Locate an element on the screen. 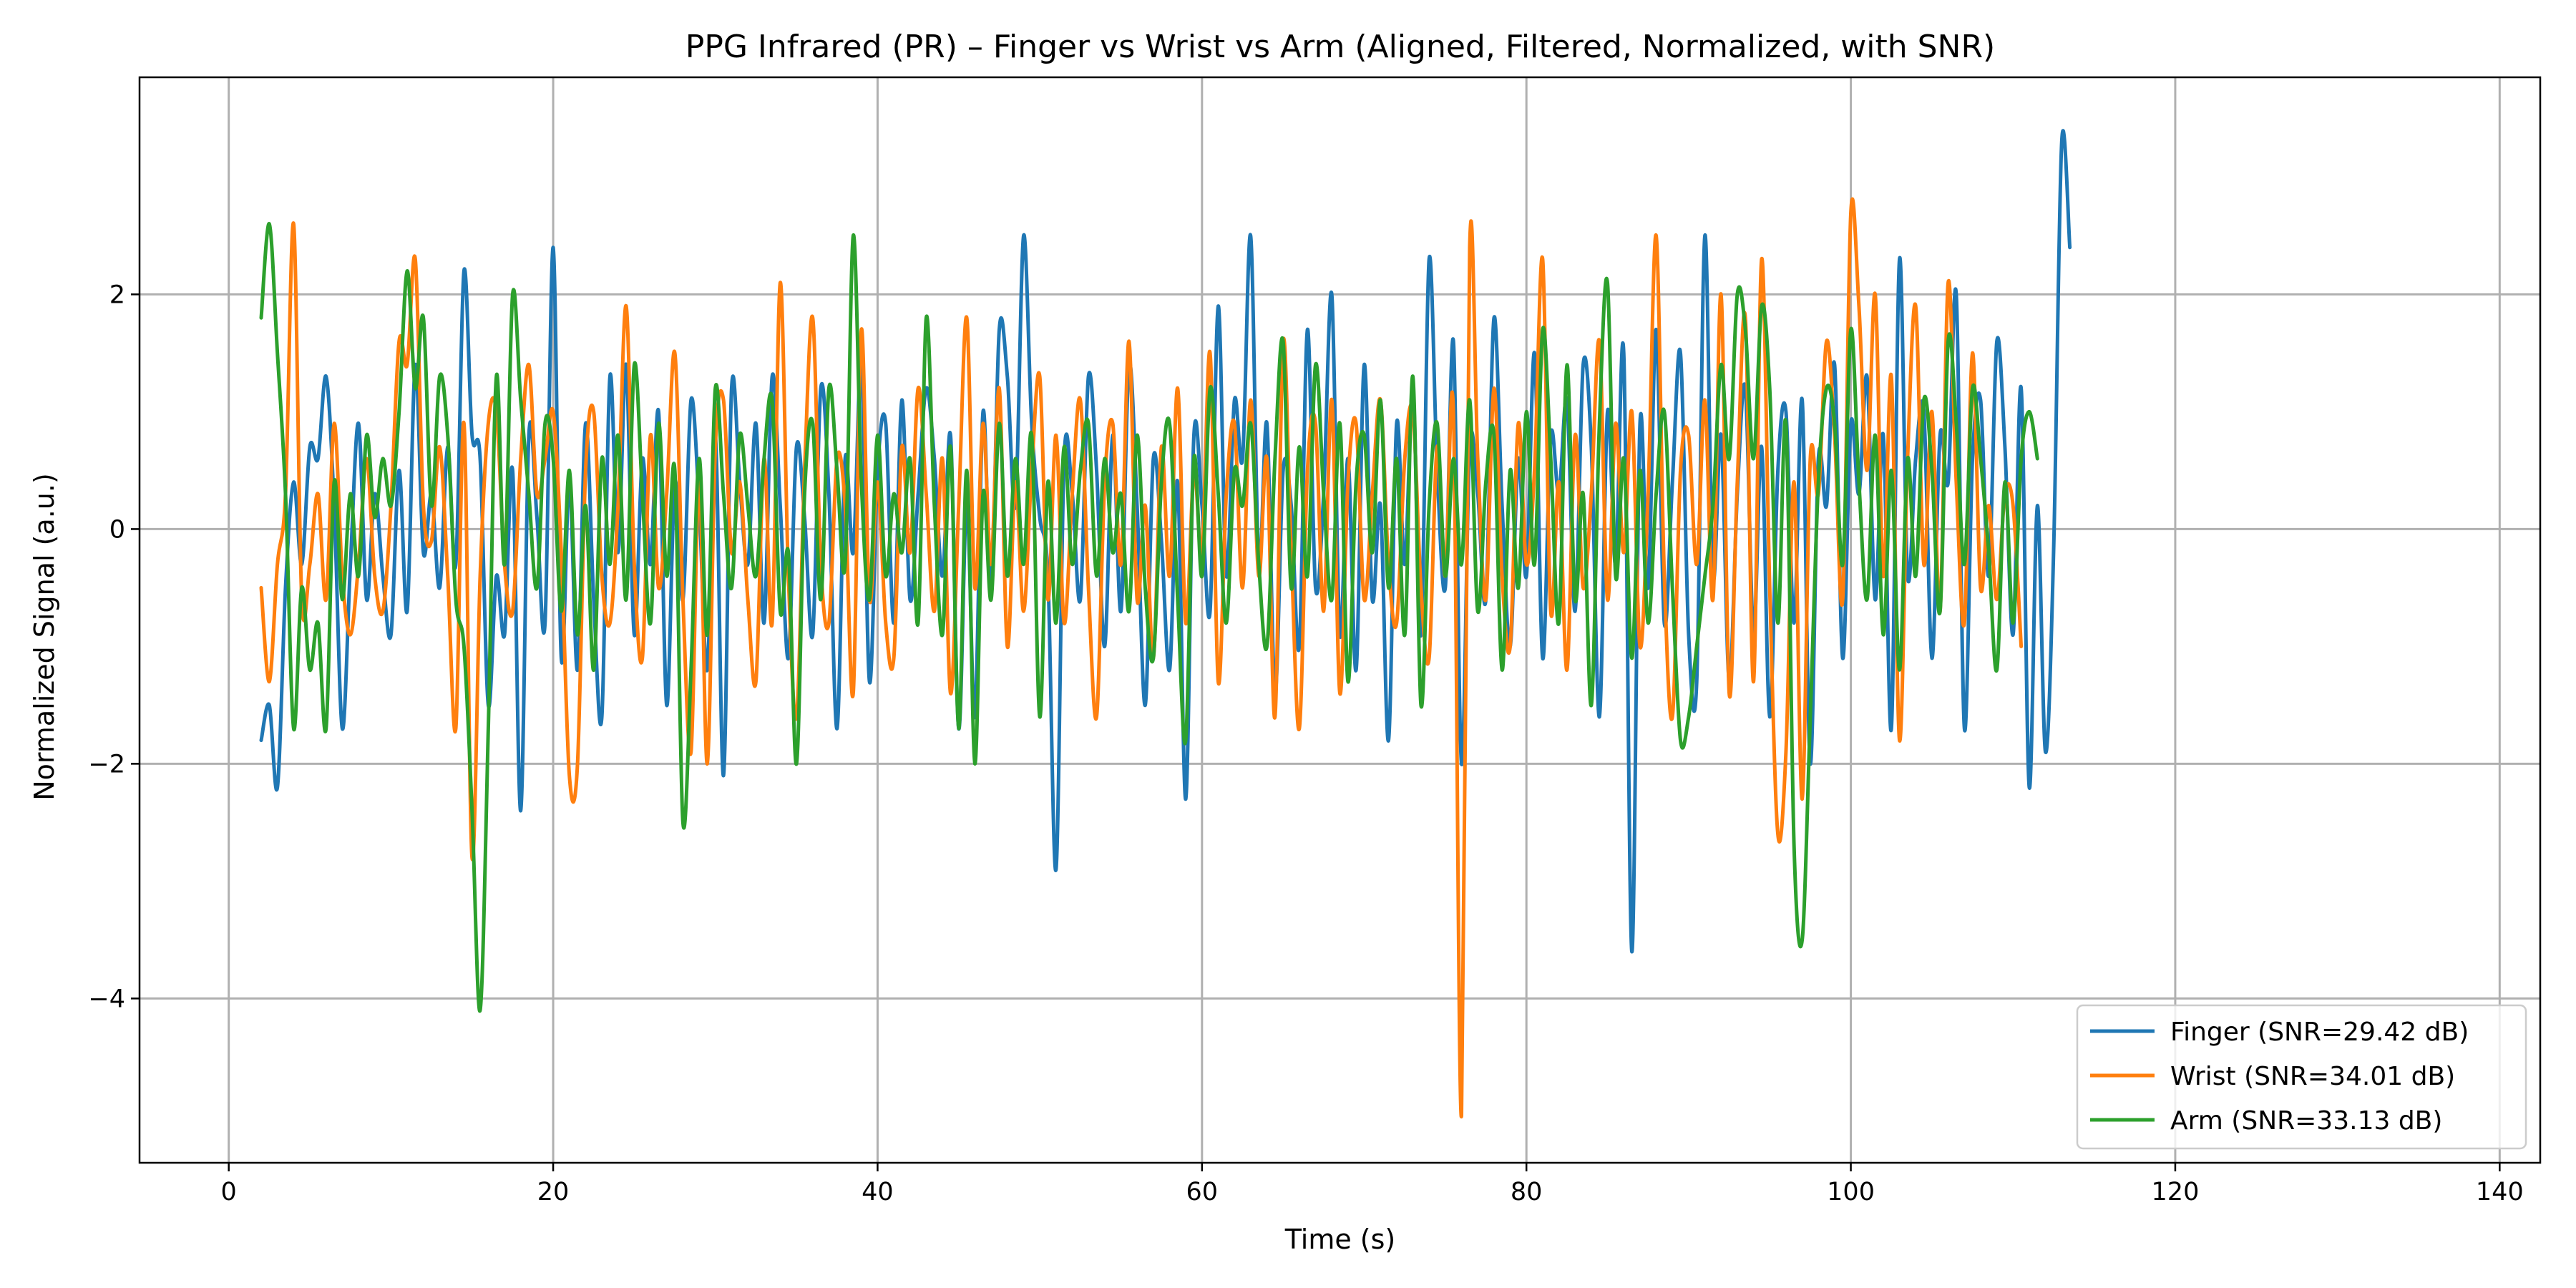 This screenshot has width=2576, height=1288. x-tick-label: 140 is located at coordinates (2500, 1192).